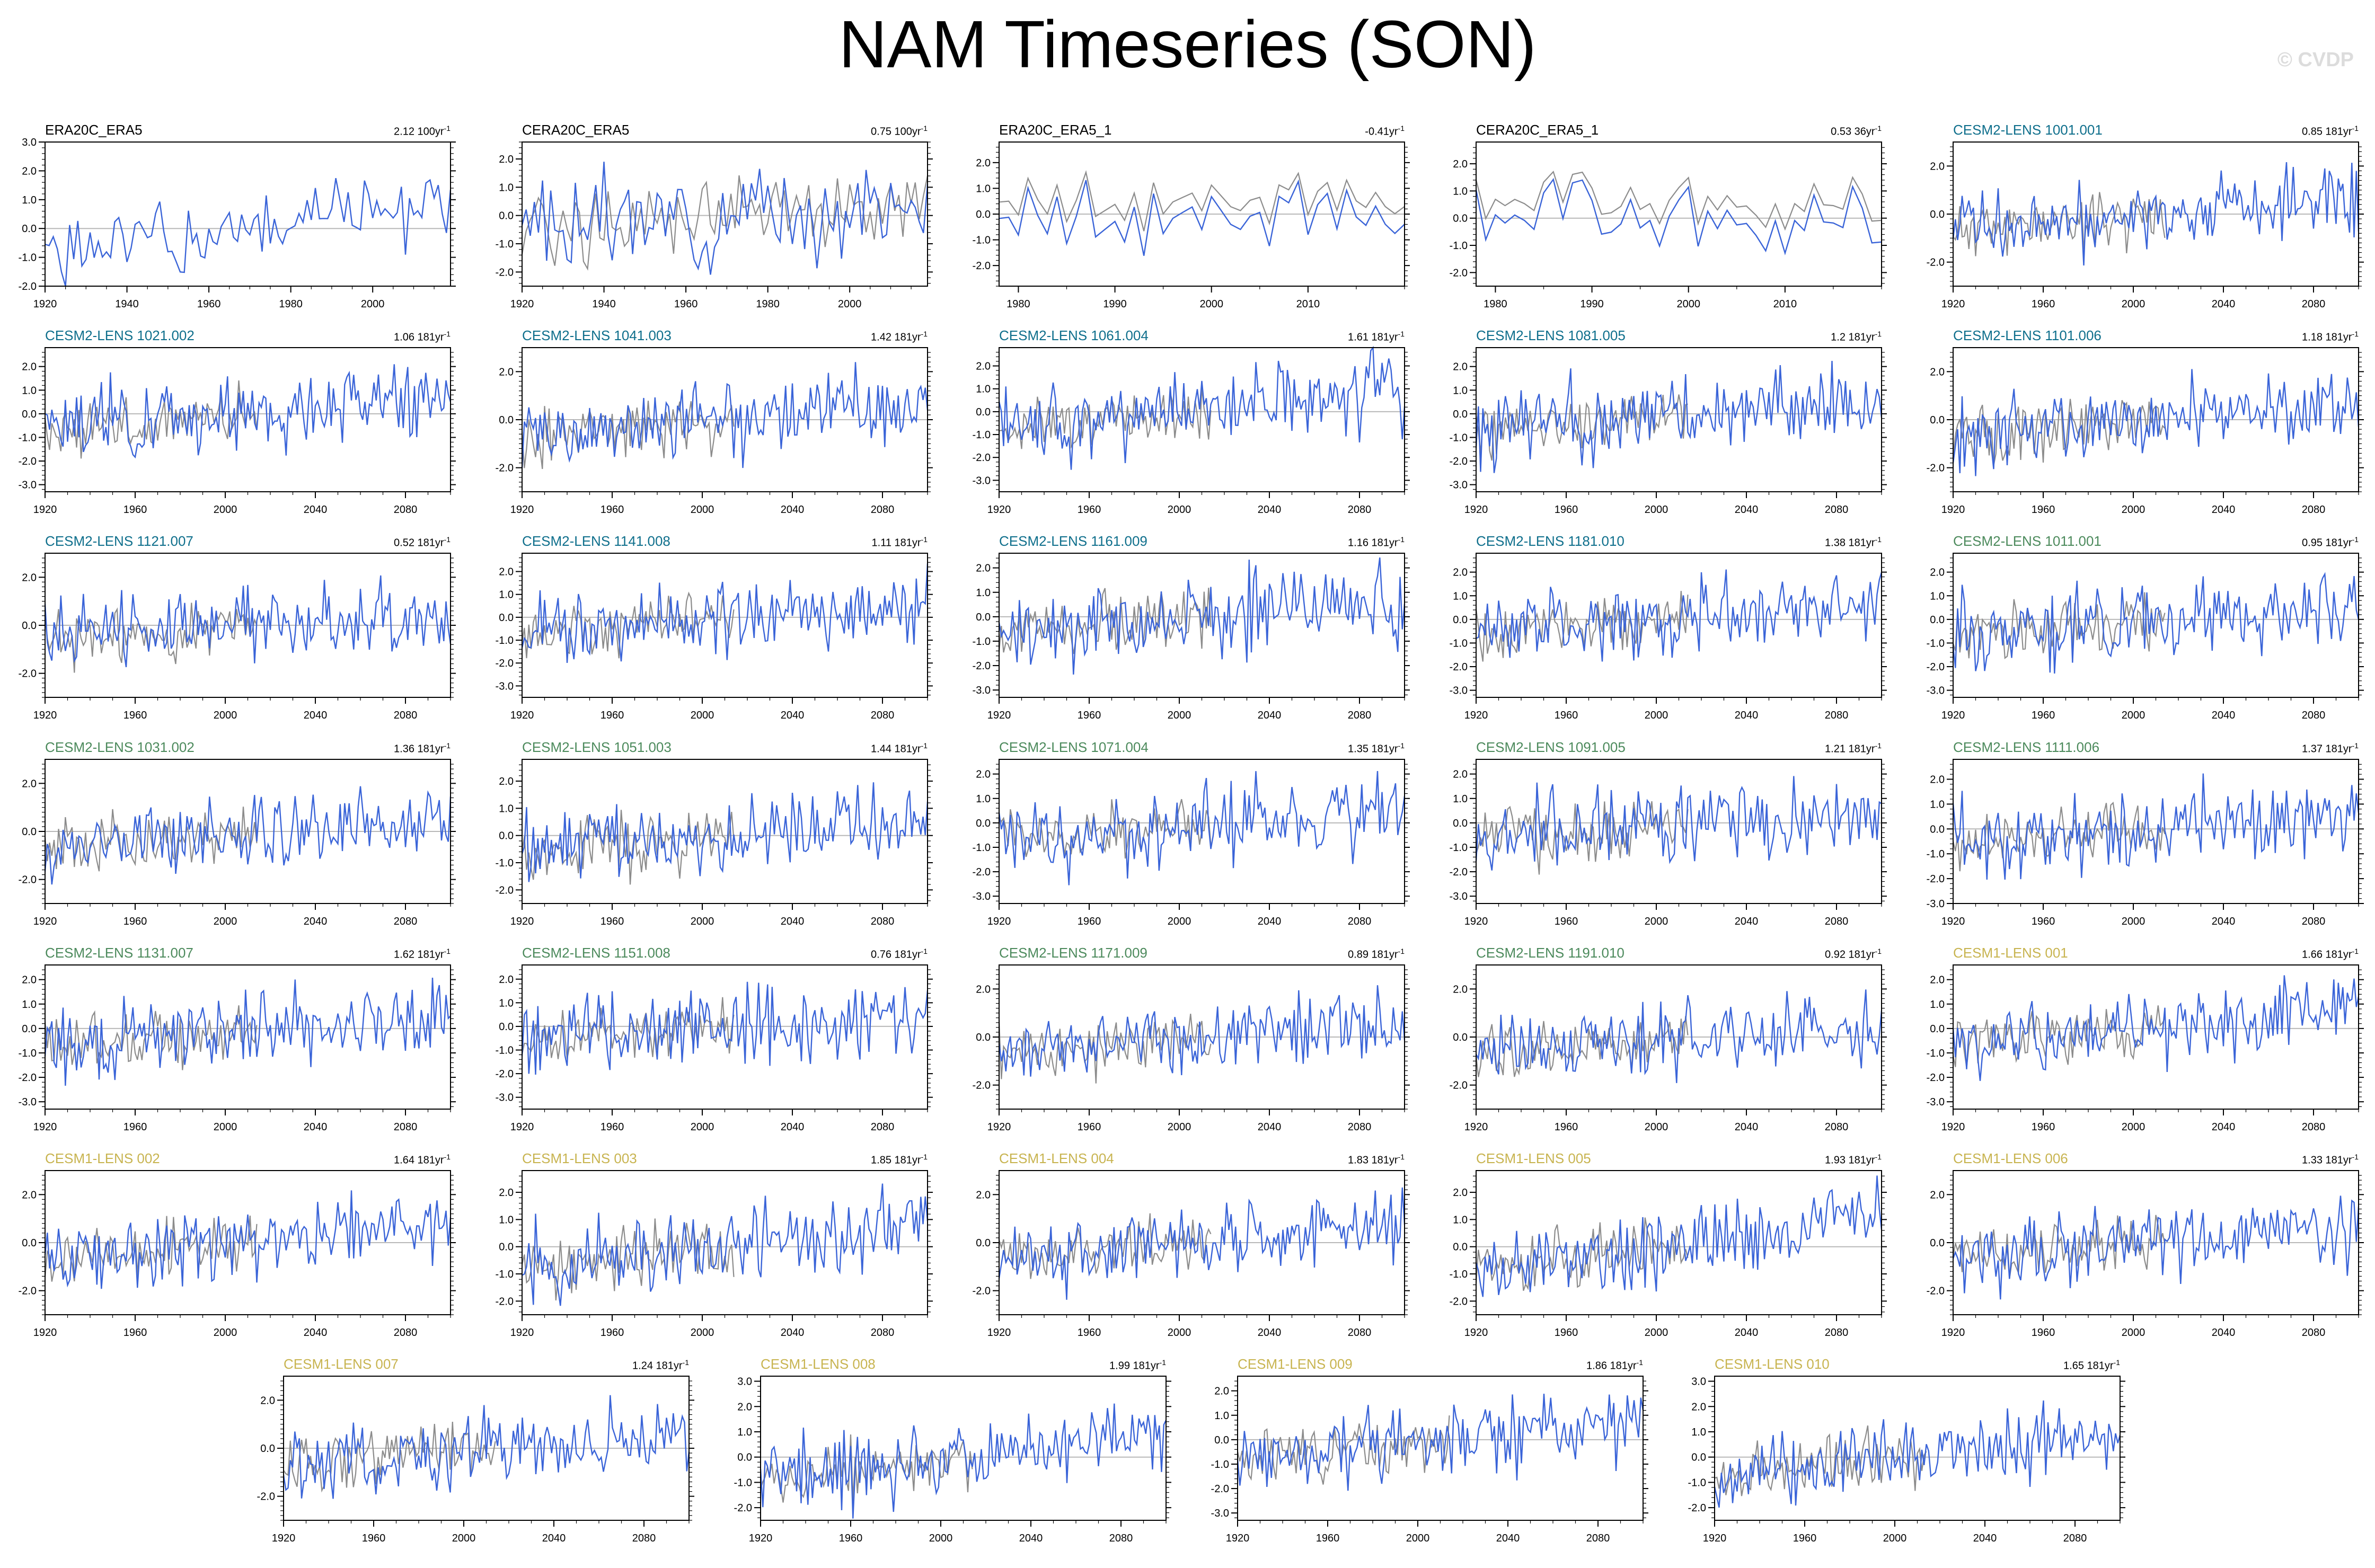 Image resolution: width=2375 pixels, height=1568 pixels. What do you see at coordinates (1373, 1160) in the screenshot?
I see `trend-value: 1.83 181yr` at bounding box center [1373, 1160].